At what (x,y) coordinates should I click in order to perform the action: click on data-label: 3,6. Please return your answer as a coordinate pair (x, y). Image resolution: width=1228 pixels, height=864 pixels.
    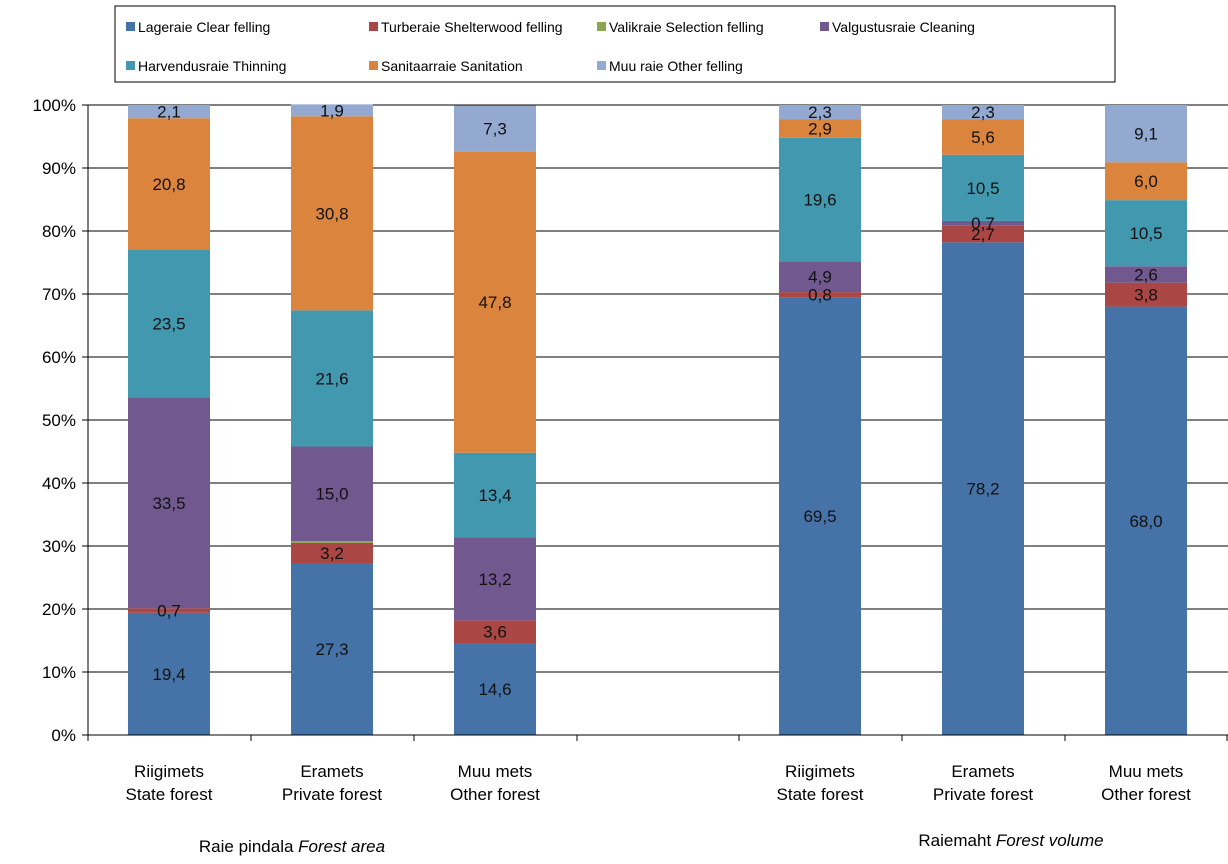
    Looking at the image, I should click on (495, 632).